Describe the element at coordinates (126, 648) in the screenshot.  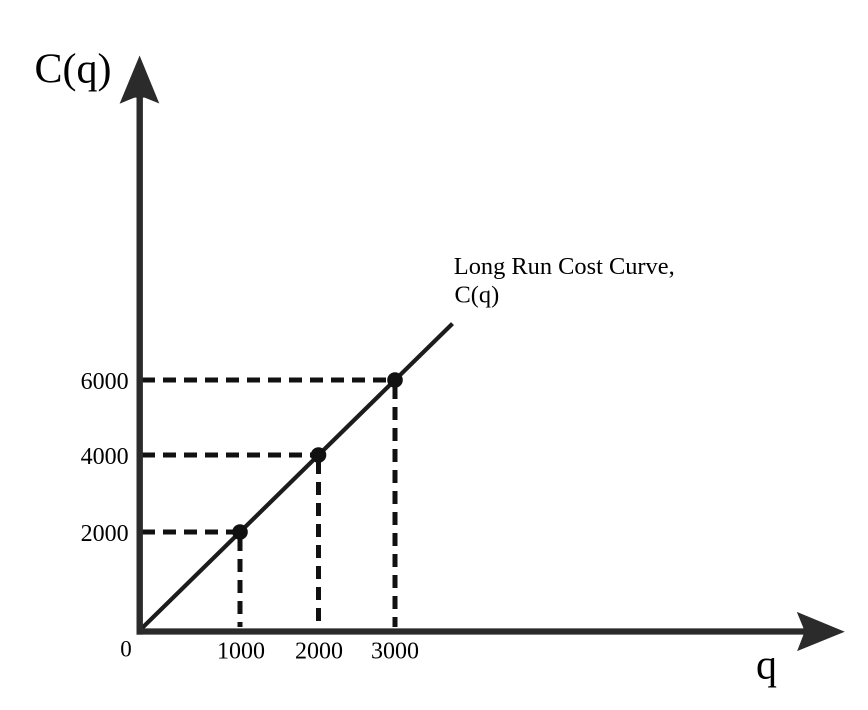
I see `svg-text: 0` at that location.